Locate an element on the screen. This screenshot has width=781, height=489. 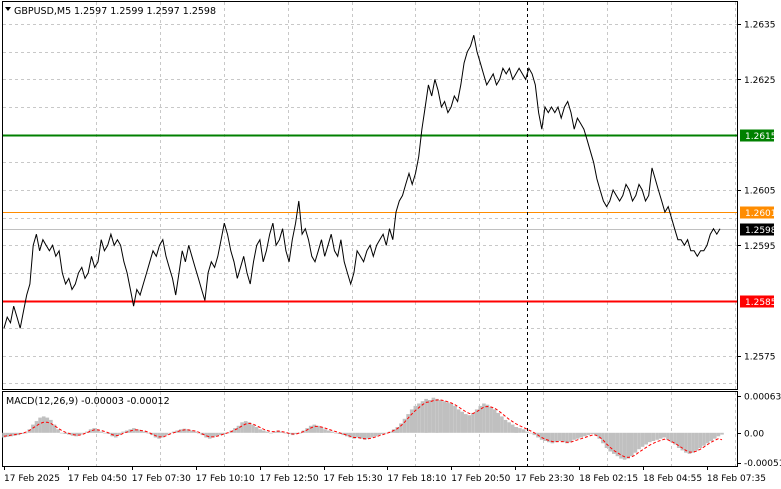
level-label: 1.2585 is located at coordinates (761, 303).